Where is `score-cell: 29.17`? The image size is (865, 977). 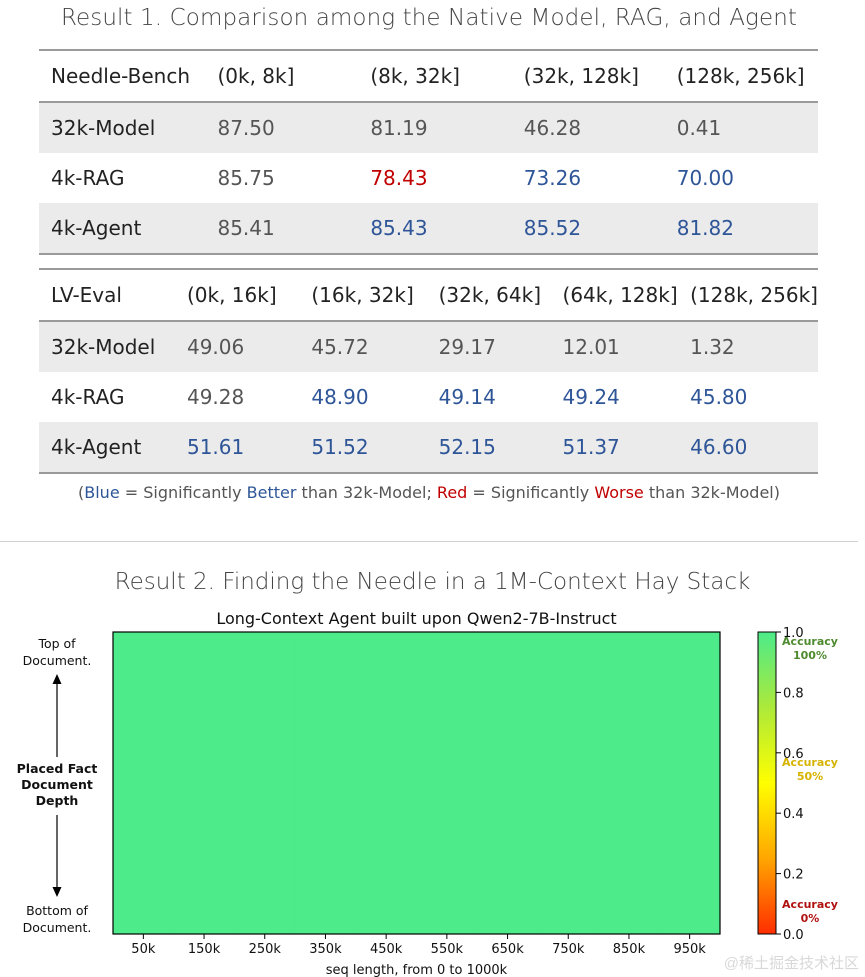
score-cell: 29.17 is located at coordinates (500, 346).